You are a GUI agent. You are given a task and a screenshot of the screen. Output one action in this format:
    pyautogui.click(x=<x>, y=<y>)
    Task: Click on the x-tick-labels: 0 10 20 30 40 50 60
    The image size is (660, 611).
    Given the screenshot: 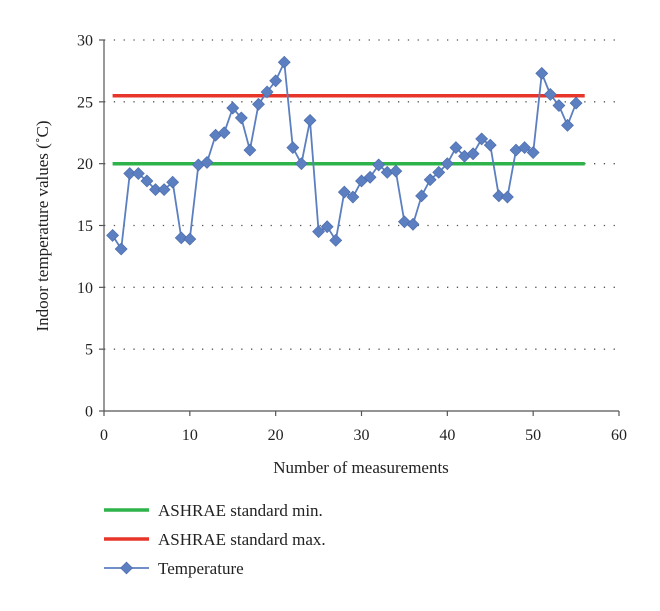 What is the action you would take?
    pyautogui.click(x=363, y=435)
    